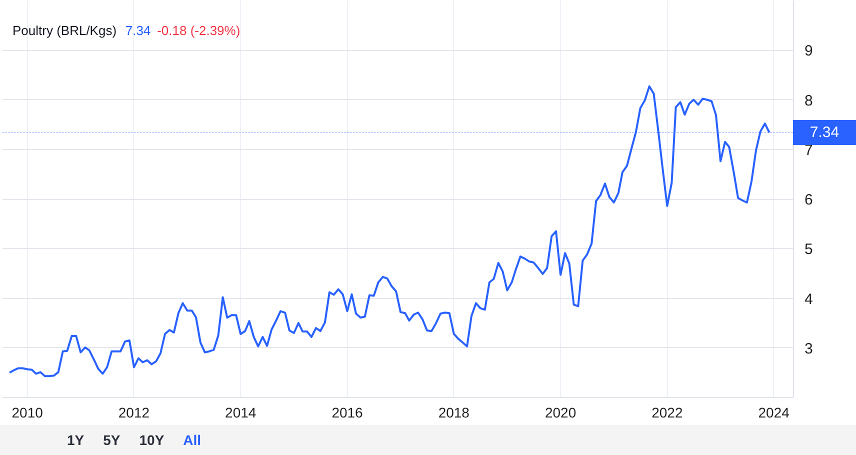 The height and width of the screenshot is (455, 856). Describe the element at coordinates (134, 412) in the screenshot. I see `x-tick-label: 2012` at that location.